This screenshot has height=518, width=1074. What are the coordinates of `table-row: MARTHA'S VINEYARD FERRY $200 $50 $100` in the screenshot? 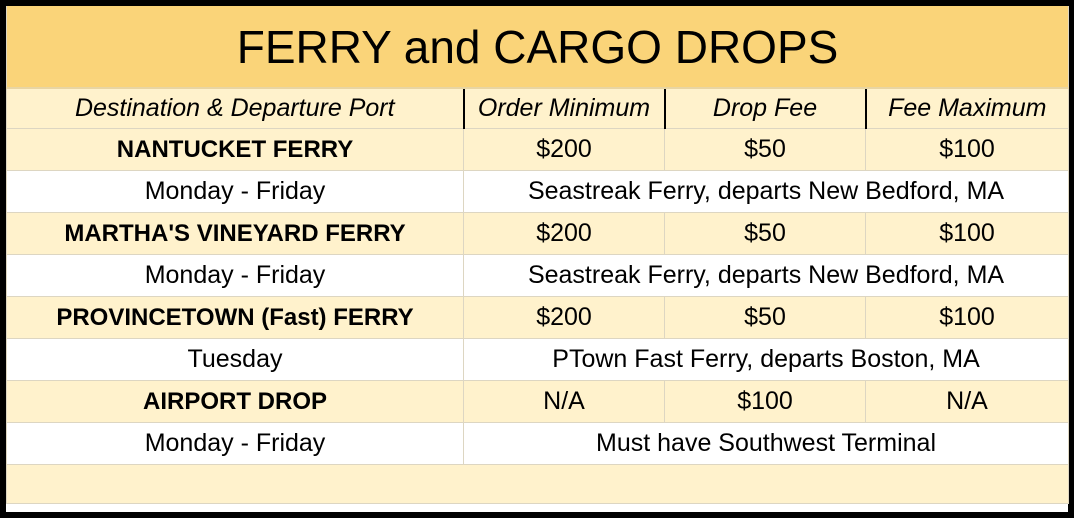 It's located at (538, 233).